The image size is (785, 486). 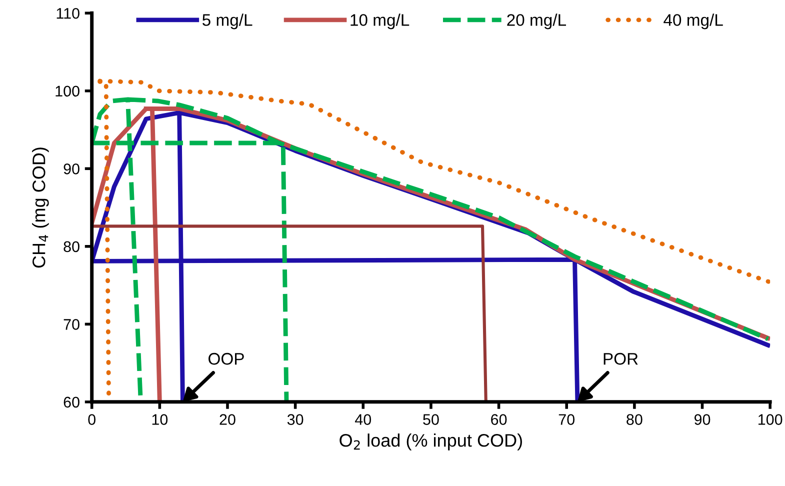 What do you see at coordinates (295, 419) in the screenshot?
I see `x-tick-label: 30` at bounding box center [295, 419].